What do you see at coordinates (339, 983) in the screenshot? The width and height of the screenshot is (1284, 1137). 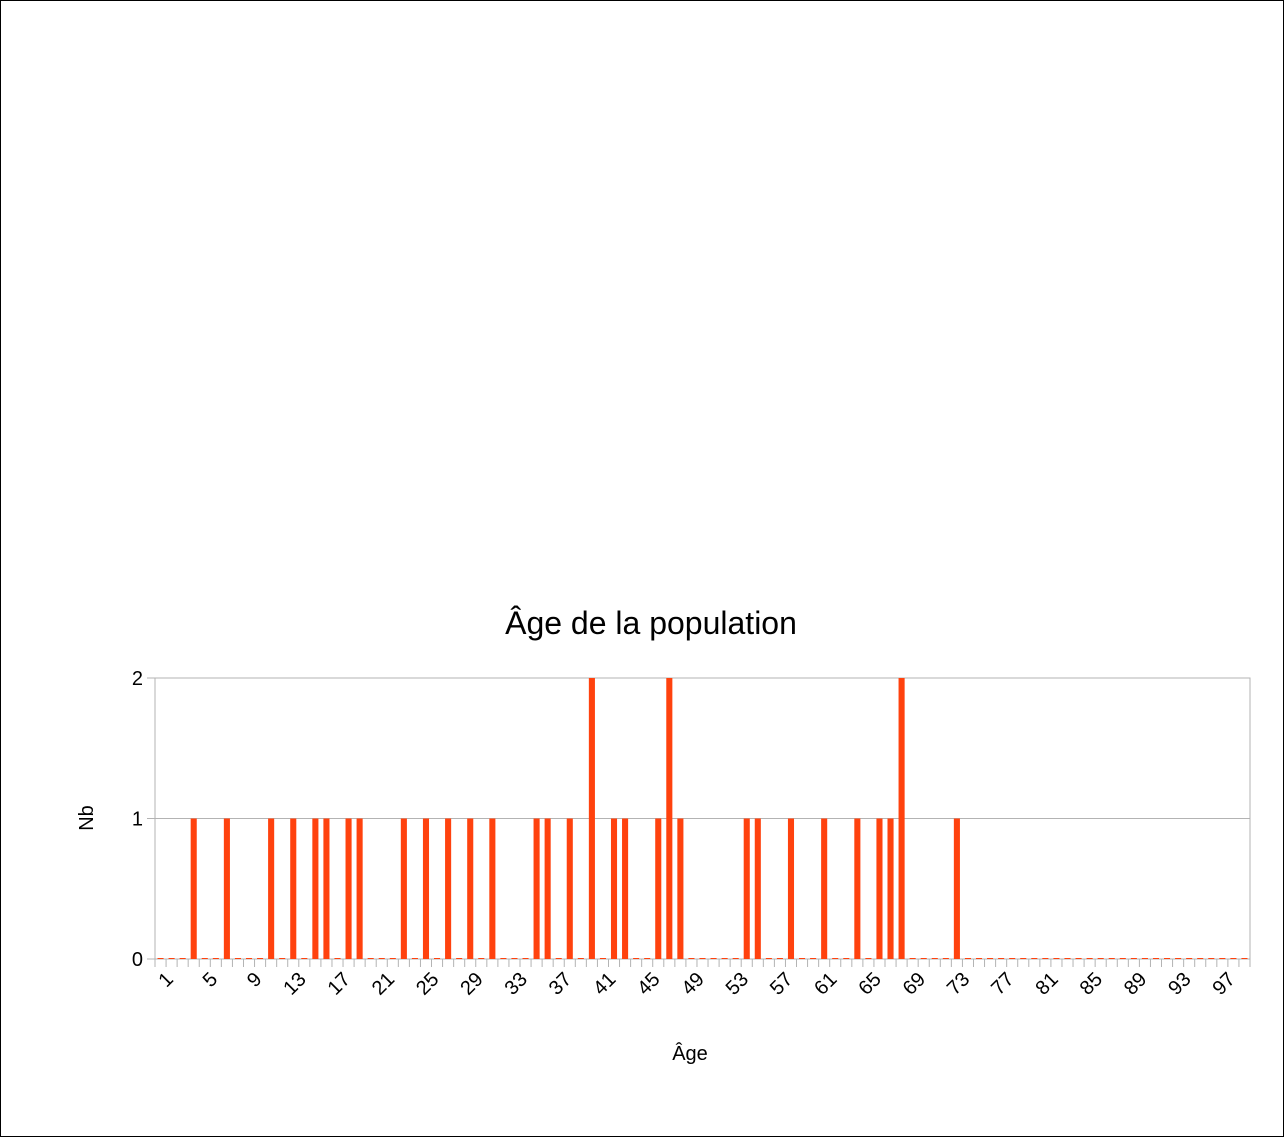 I see `x-tick-label-17: 17` at bounding box center [339, 983].